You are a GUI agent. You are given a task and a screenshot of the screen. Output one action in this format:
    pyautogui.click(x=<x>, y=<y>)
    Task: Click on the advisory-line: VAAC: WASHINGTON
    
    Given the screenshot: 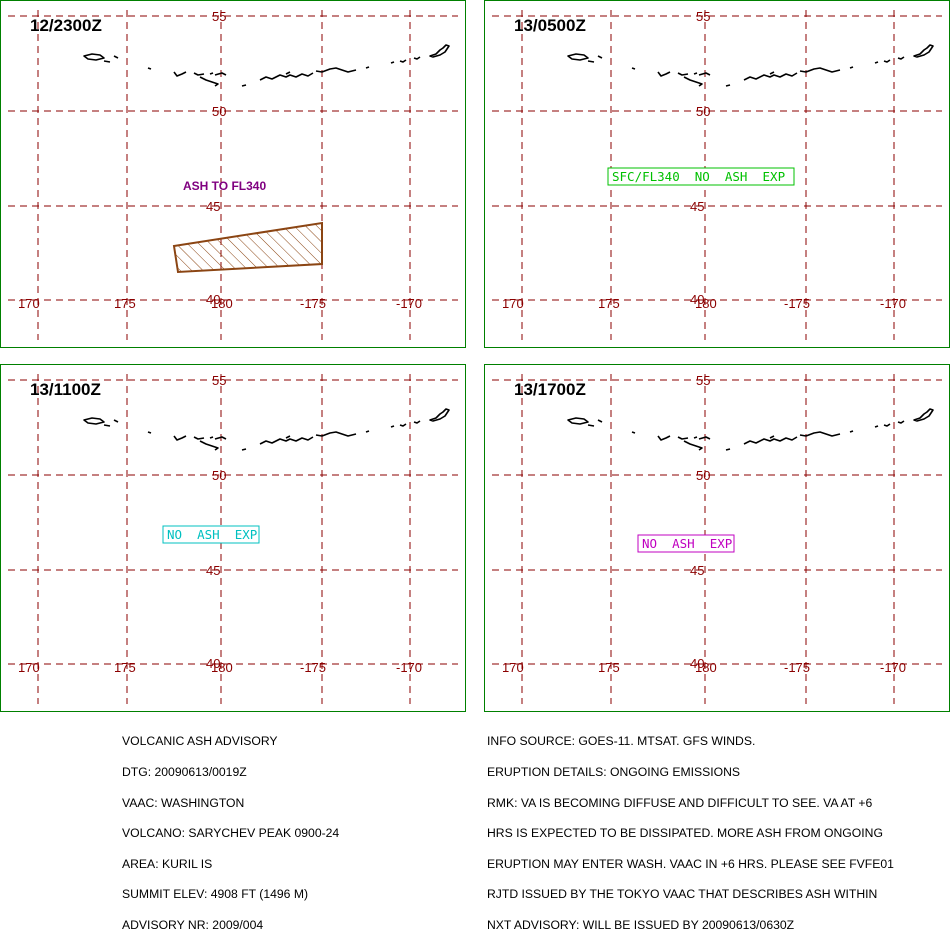 What is the action you would take?
    pyautogui.click(x=183, y=802)
    